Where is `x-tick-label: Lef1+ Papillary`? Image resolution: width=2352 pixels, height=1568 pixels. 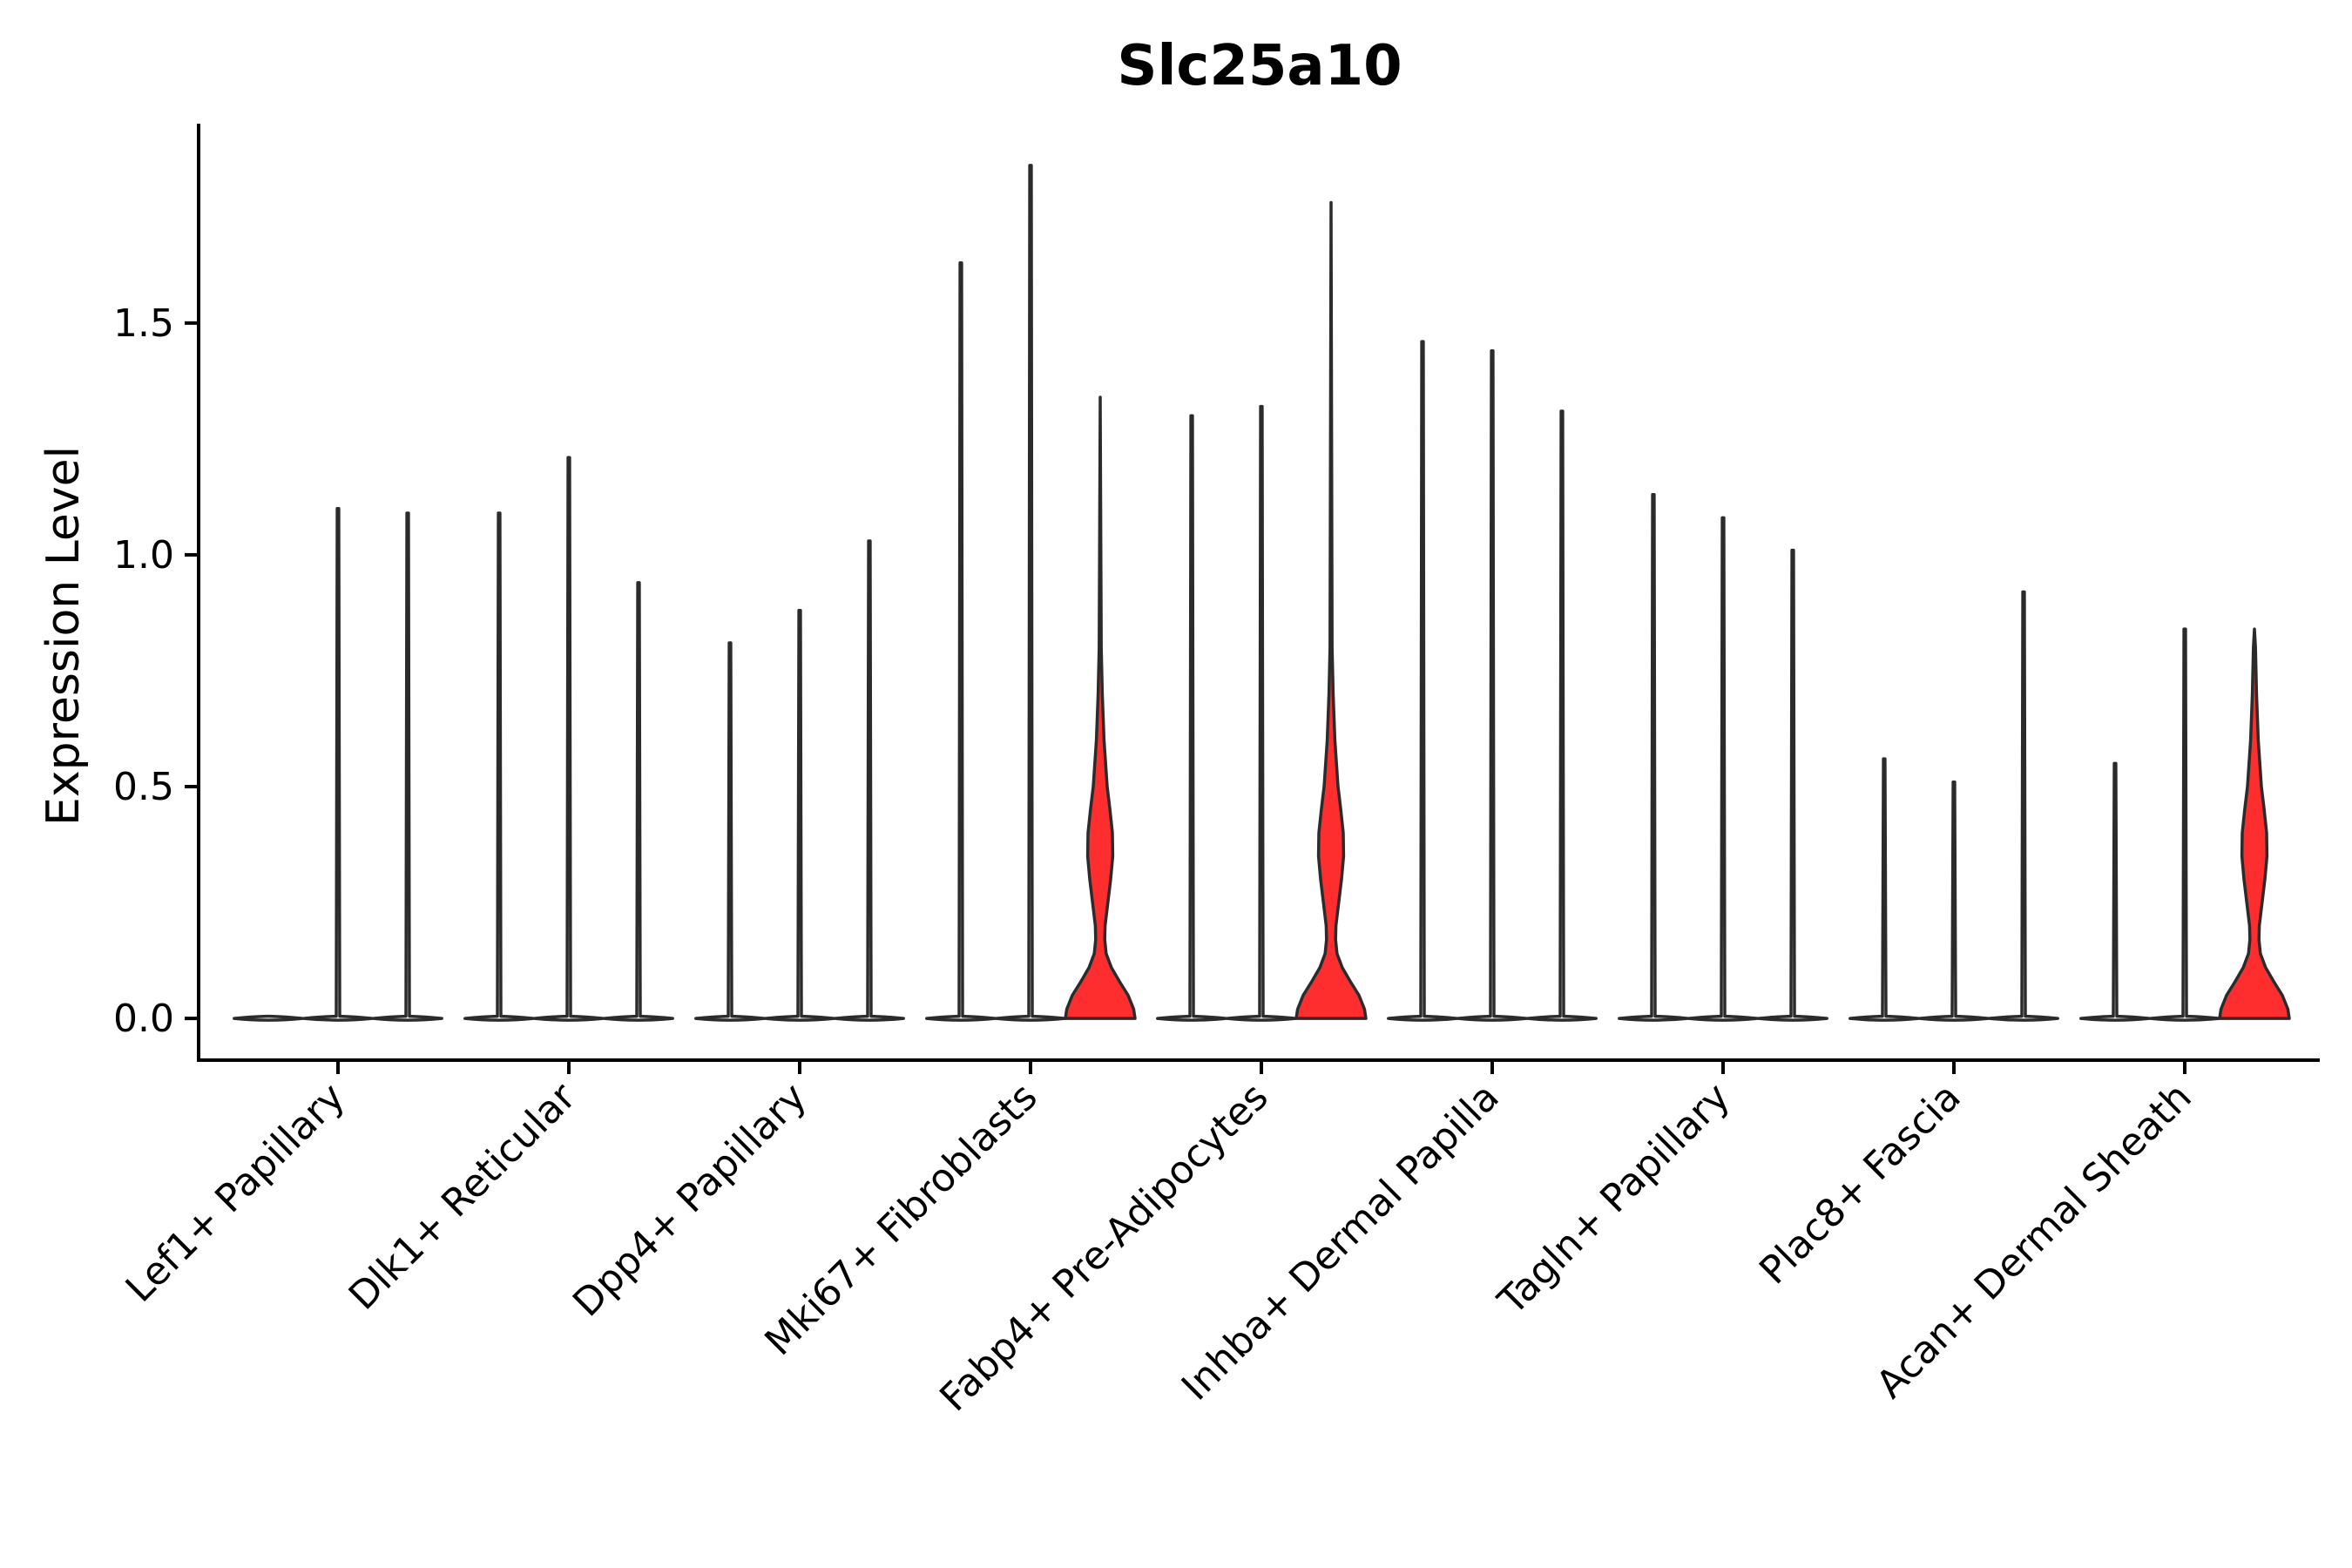 x-tick-label: Lef1+ Papillary is located at coordinates (236, 1193).